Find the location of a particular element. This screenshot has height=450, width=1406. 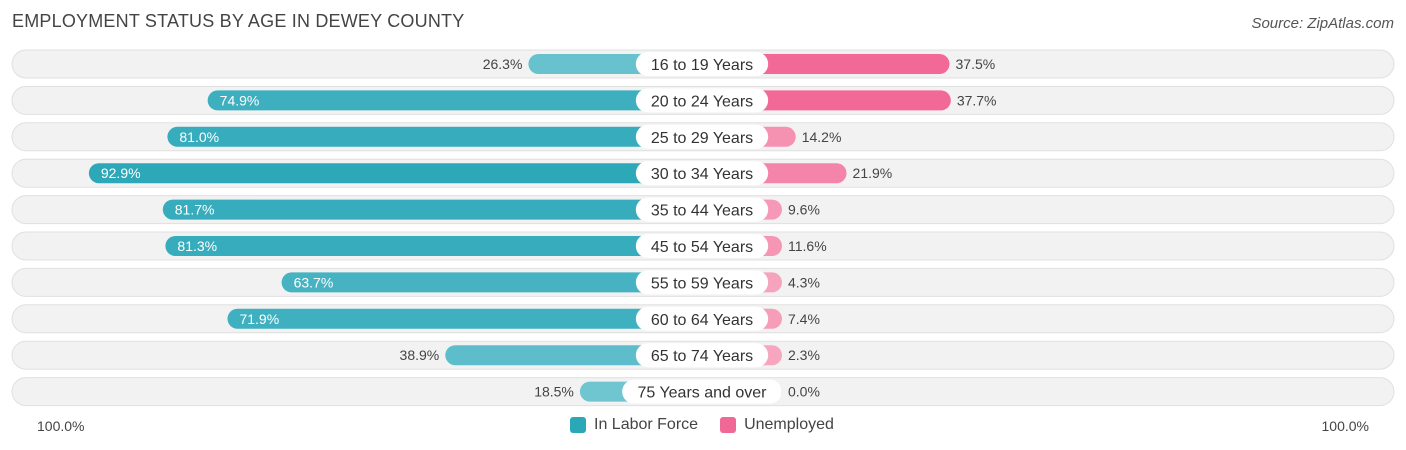

category-label: 35 to 44 Years is located at coordinates (702, 211).